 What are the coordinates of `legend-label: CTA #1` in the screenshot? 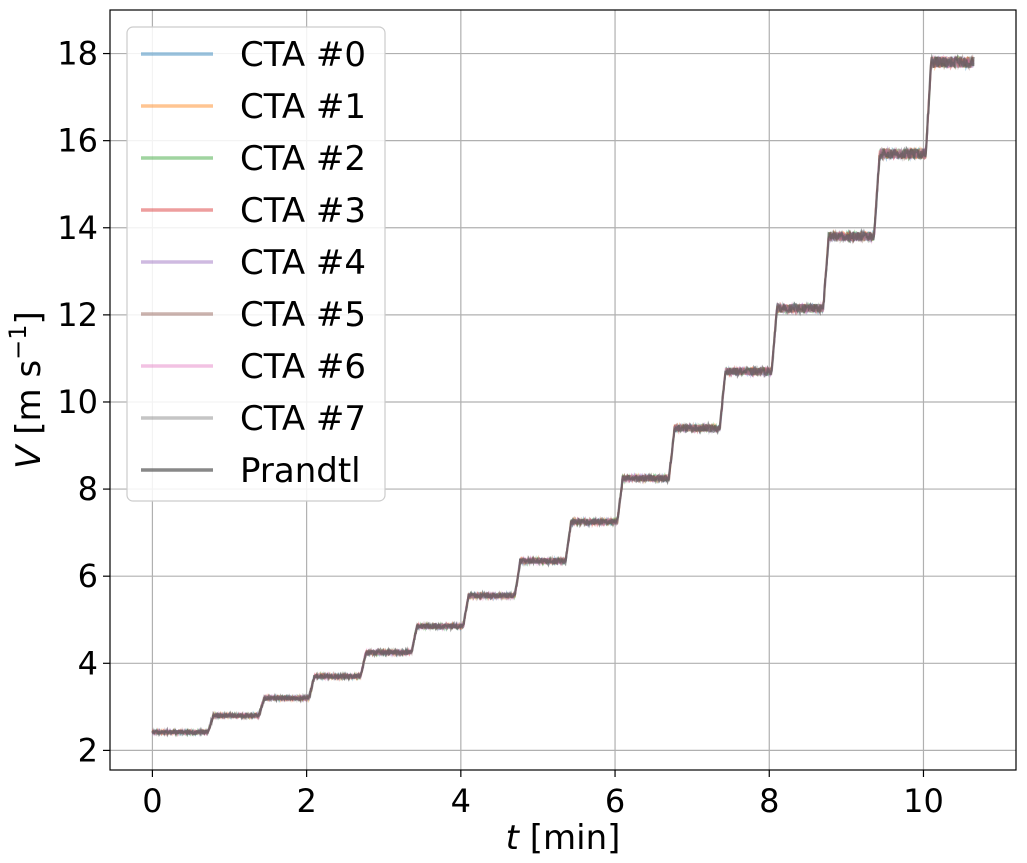 It's located at (303, 107).